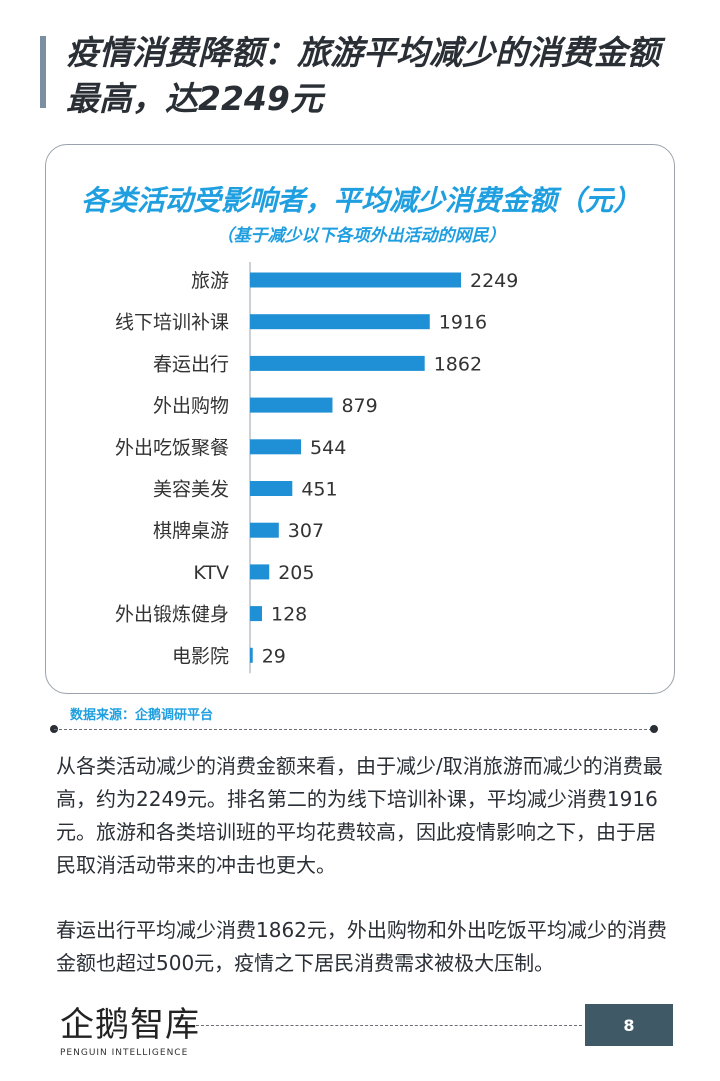 This screenshot has height=1081, width=720. I want to click on bar-value-label: 451, so click(319, 490).